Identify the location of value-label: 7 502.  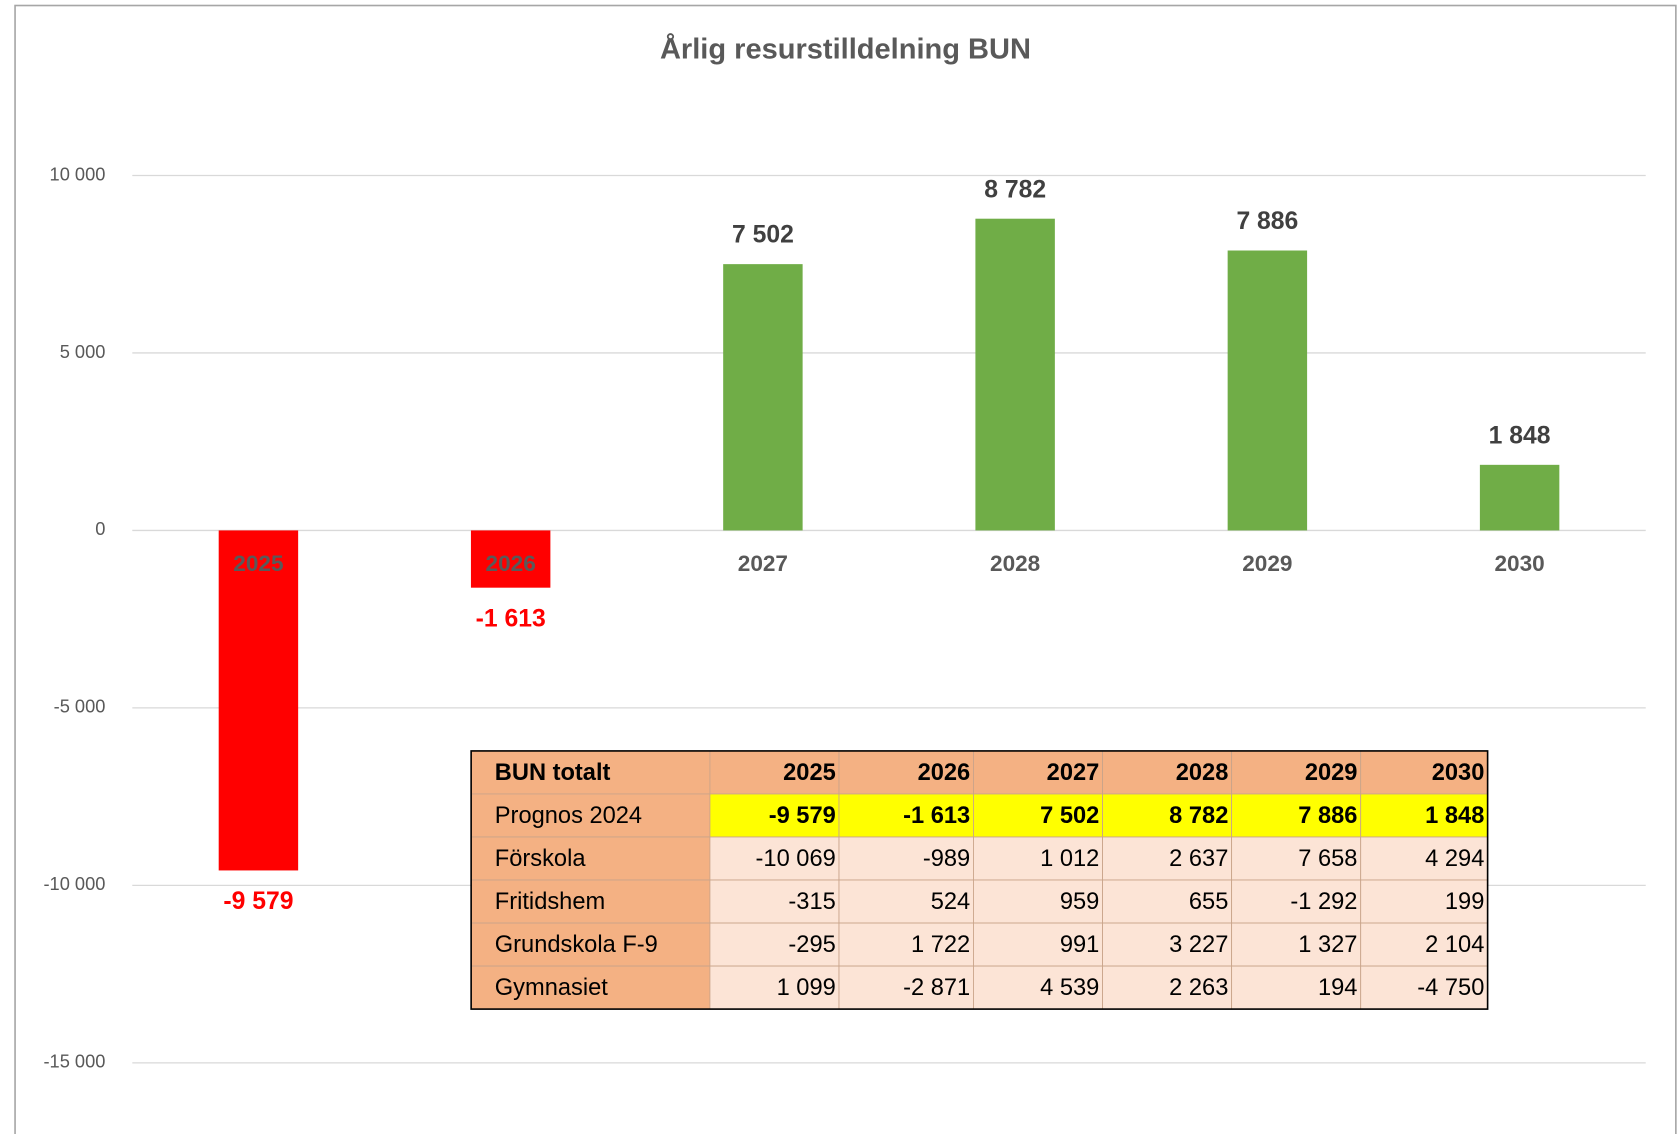
(763, 235).